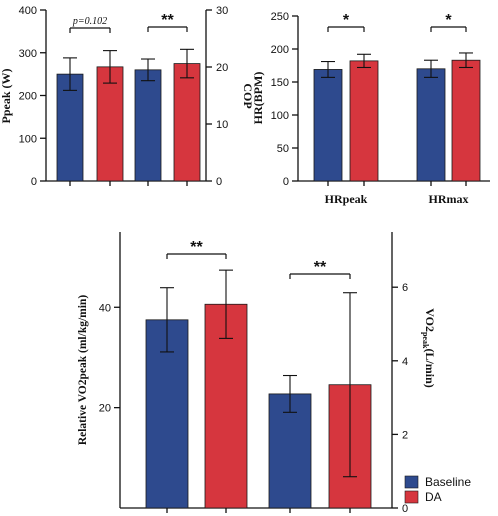 The height and width of the screenshot is (516, 498). I want to click on legend-swatch-baseline, so click(411, 482).